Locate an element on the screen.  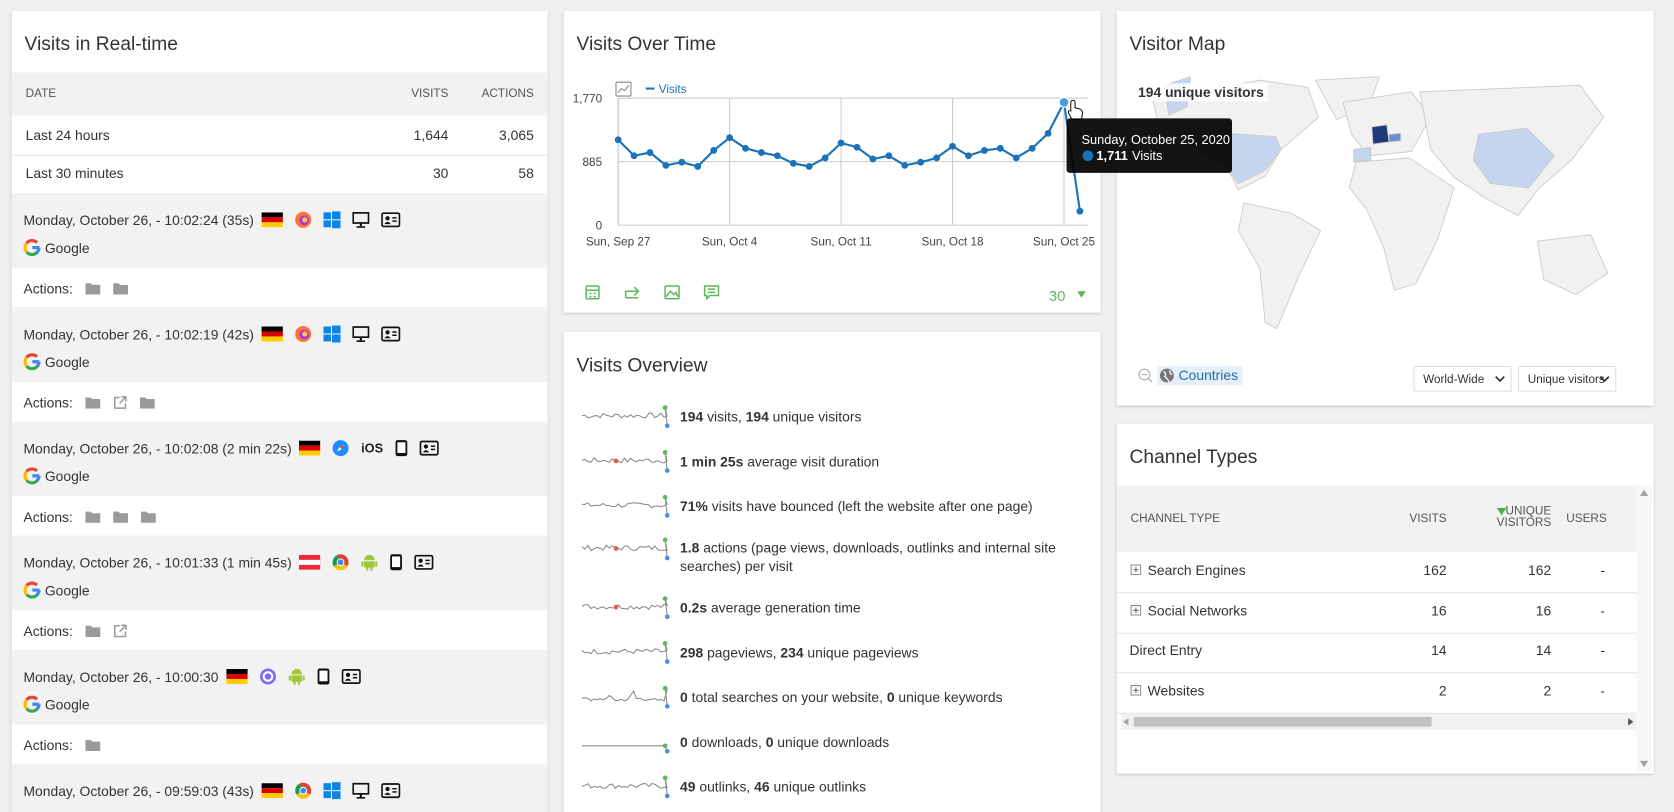
safari-icon-part-part is located at coordinates (342, 447).